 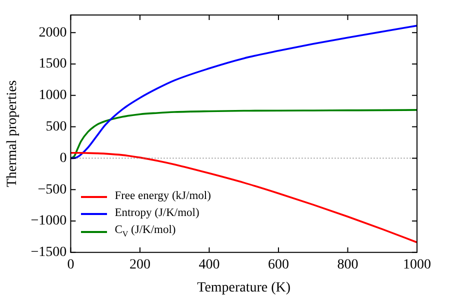 What do you see at coordinates (162, 196) in the screenshot?
I see `legend-label: Free energy (kJ/mol)` at bounding box center [162, 196].